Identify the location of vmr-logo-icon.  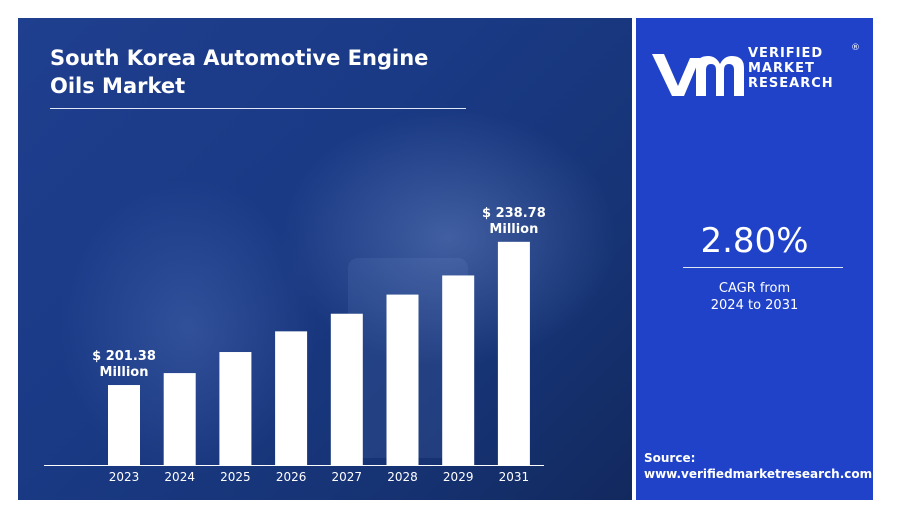
(698, 75).